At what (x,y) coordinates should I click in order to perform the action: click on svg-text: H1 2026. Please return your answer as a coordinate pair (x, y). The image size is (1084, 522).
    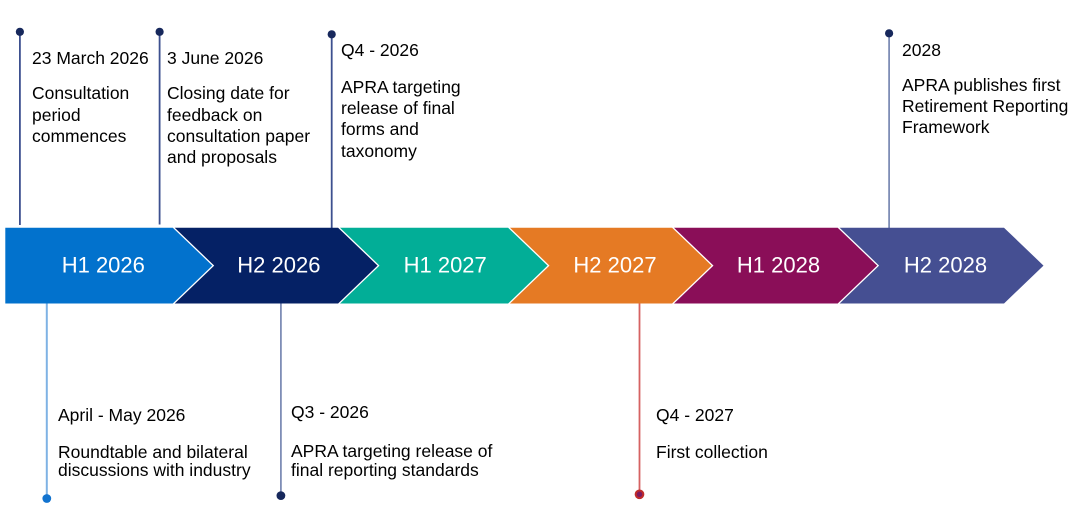
    Looking at the image, I should click on (103, 264).